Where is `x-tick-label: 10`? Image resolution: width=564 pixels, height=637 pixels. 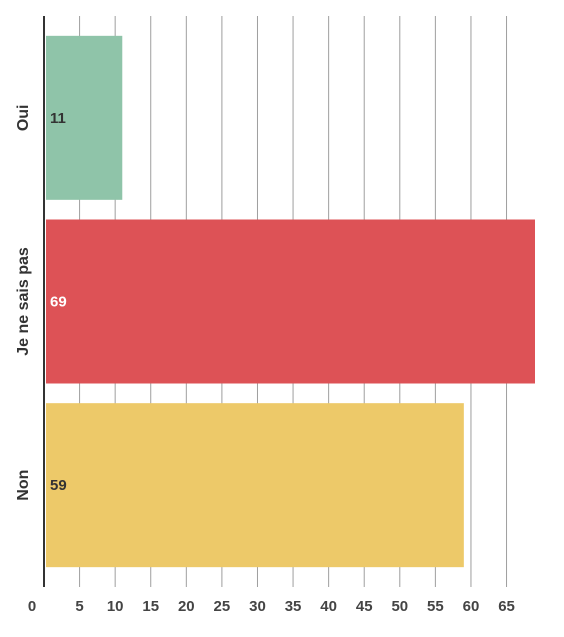 x-tick-label: 10 is located at coordinates (115, 606).